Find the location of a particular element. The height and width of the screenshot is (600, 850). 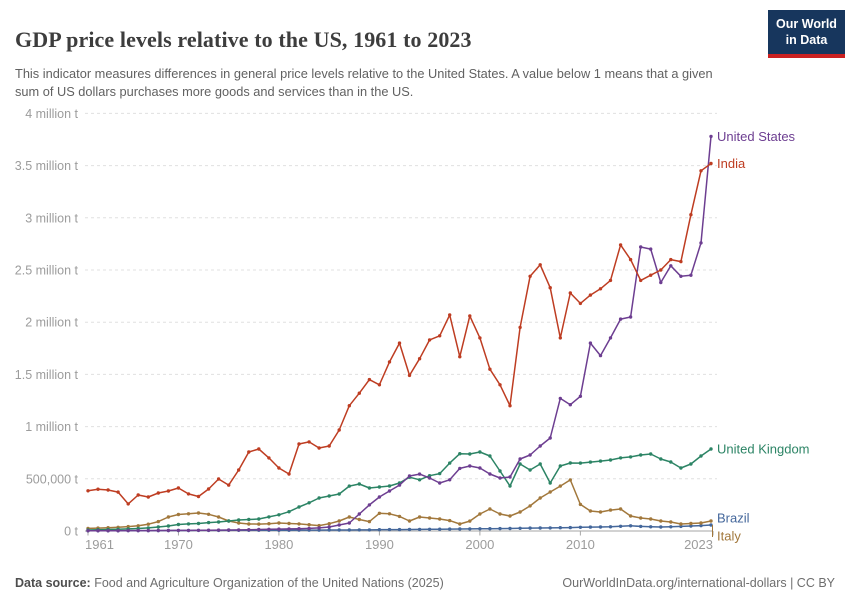

series-label-italy: Italy is located at coordinates (729, 535).